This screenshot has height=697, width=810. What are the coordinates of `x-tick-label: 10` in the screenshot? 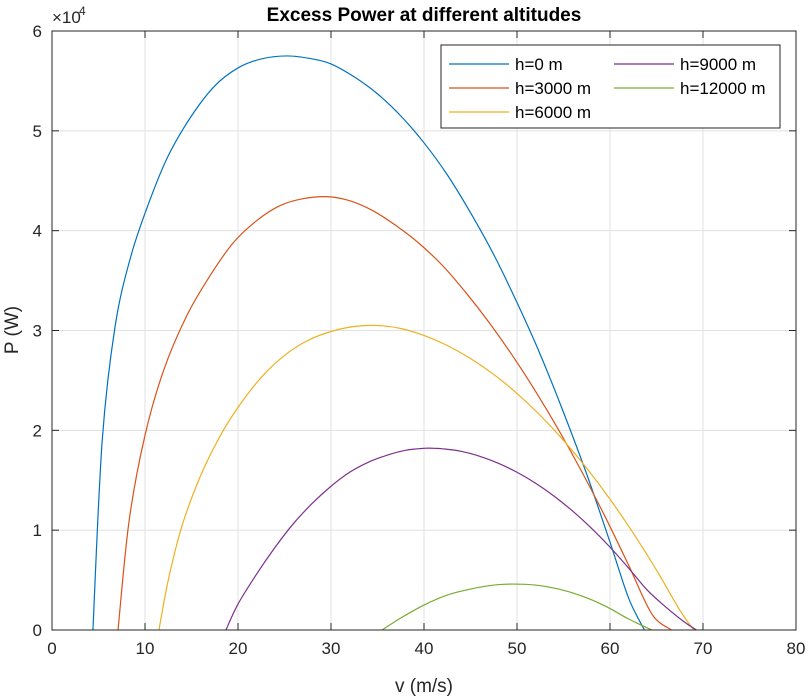 It's located at (145, 648).